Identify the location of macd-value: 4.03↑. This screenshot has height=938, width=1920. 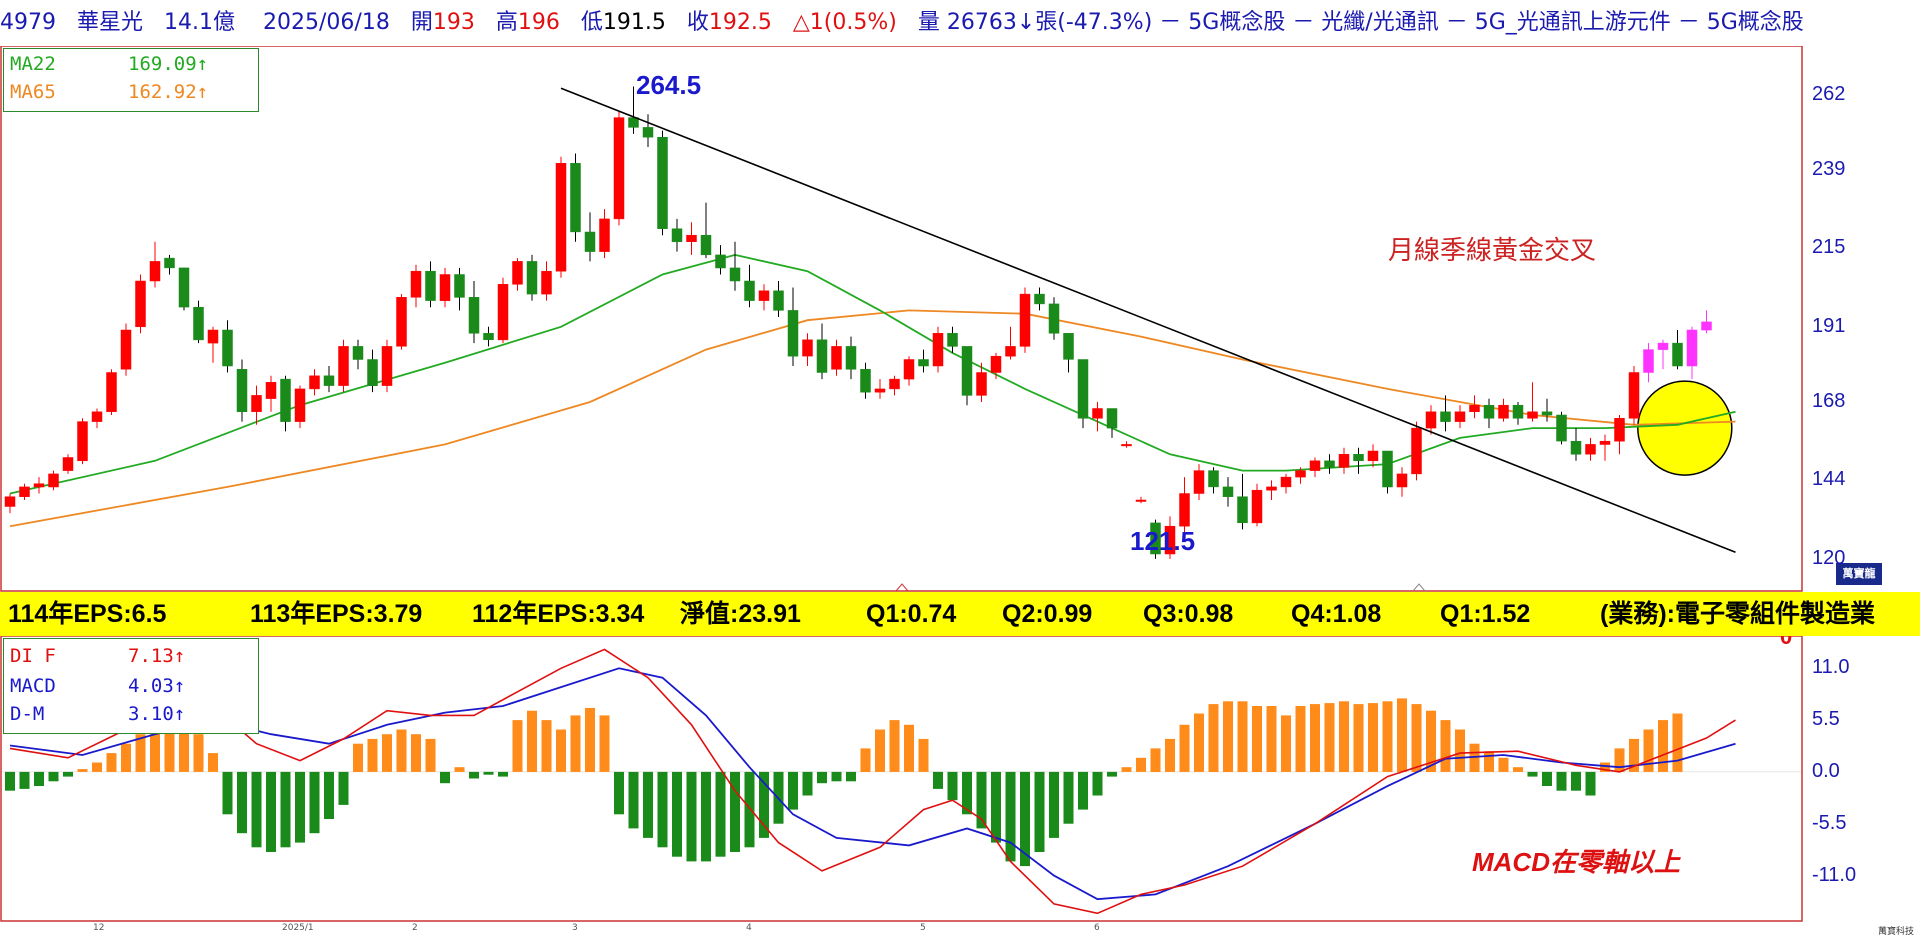
(157, 686).